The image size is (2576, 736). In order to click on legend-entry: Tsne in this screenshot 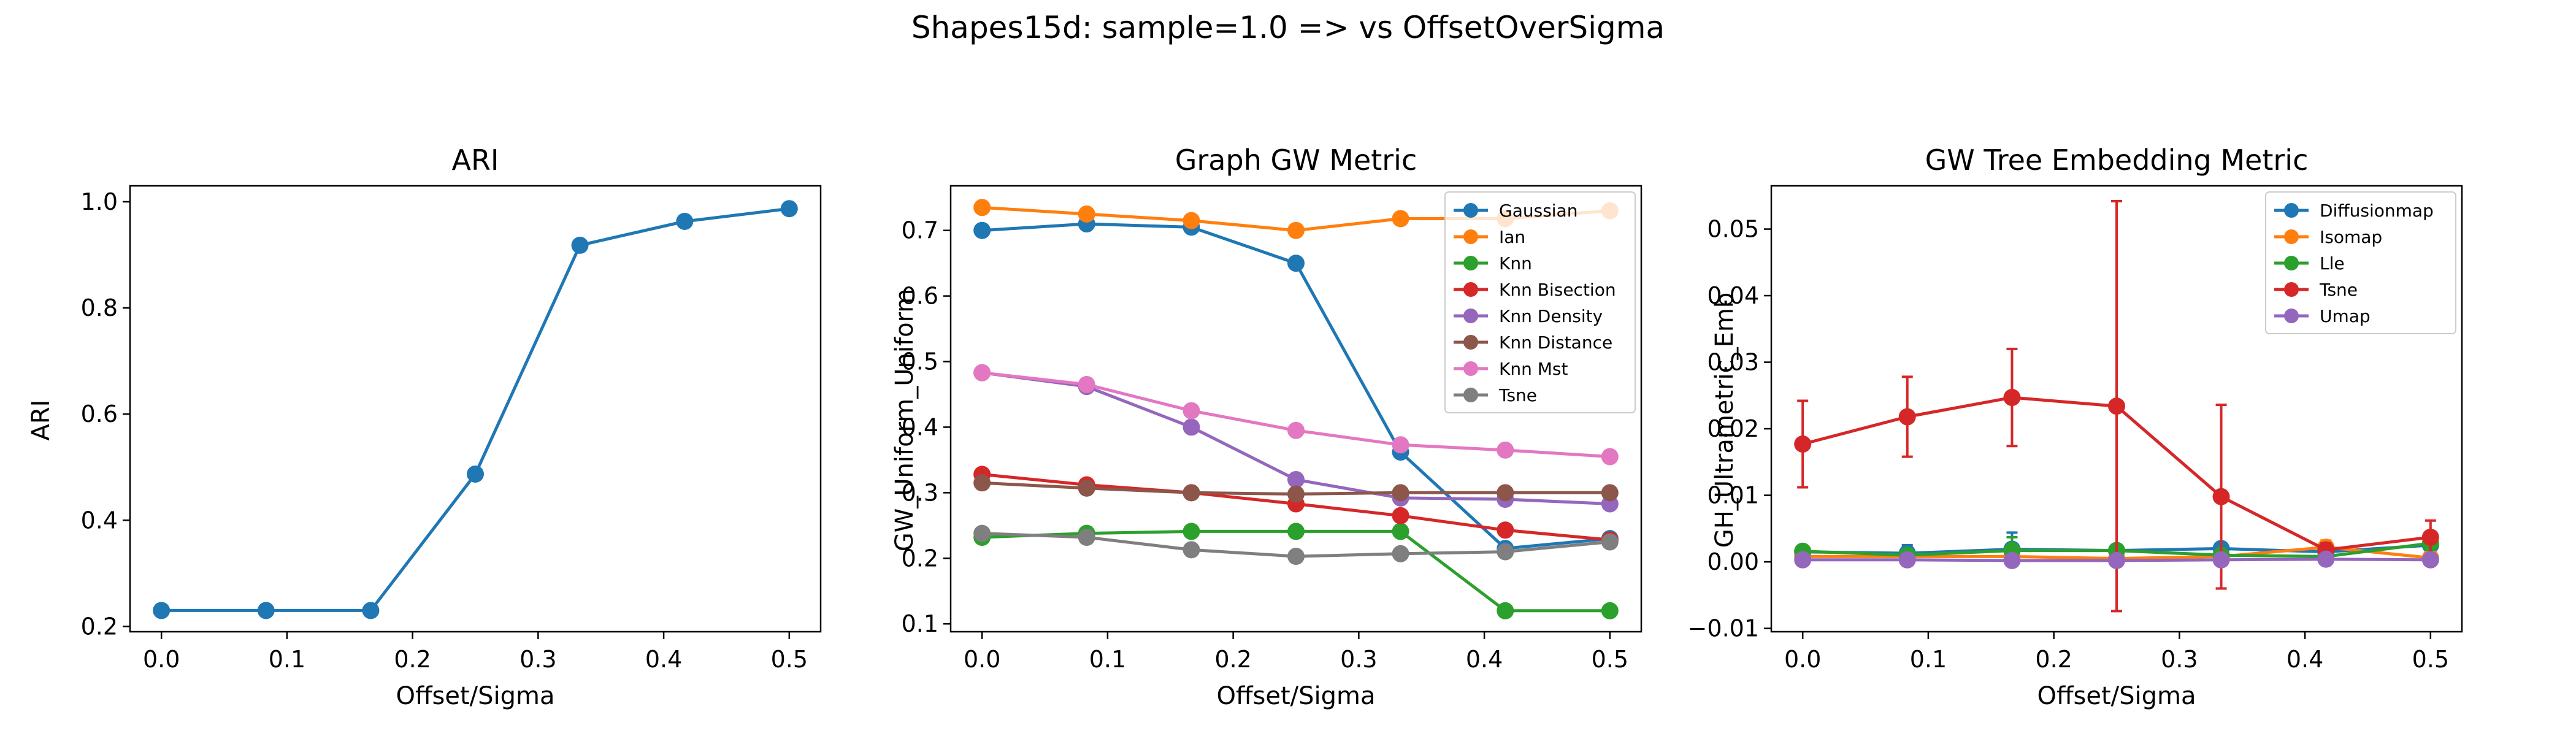, I will do `click(2316, 290)`.